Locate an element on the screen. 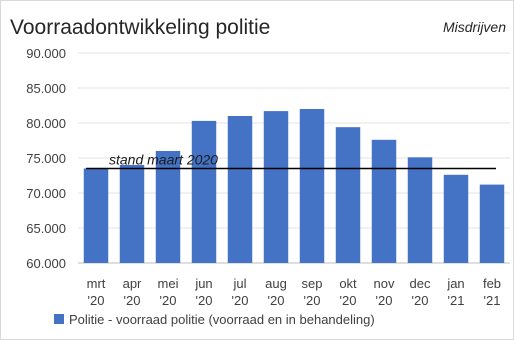 This screenshot has width=514, height=340. x-tick-label-month: feb is located at coordinates (492, 283).